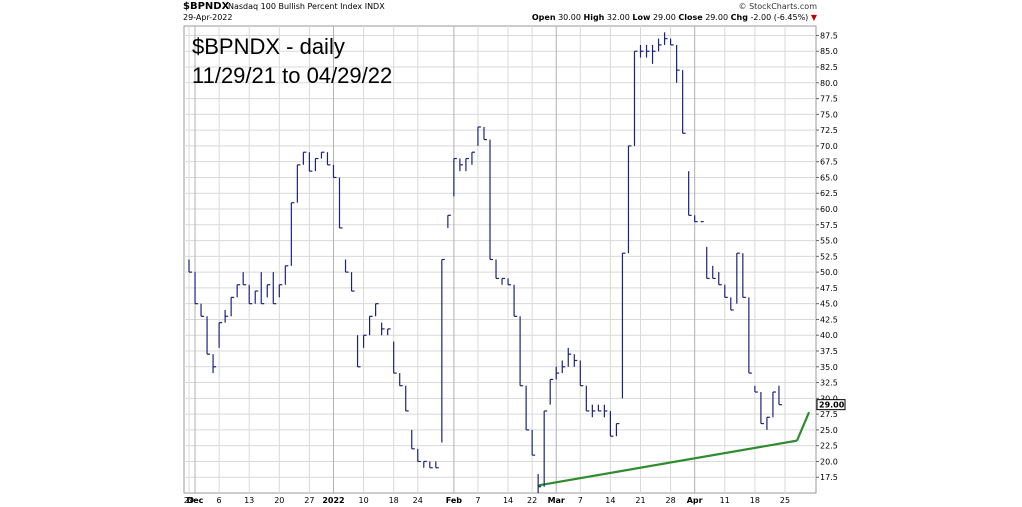  Describe the element at coordinates (779, 17) in the screenshot. I see `chg-value: -2.00 (-6.45%)` at that location.